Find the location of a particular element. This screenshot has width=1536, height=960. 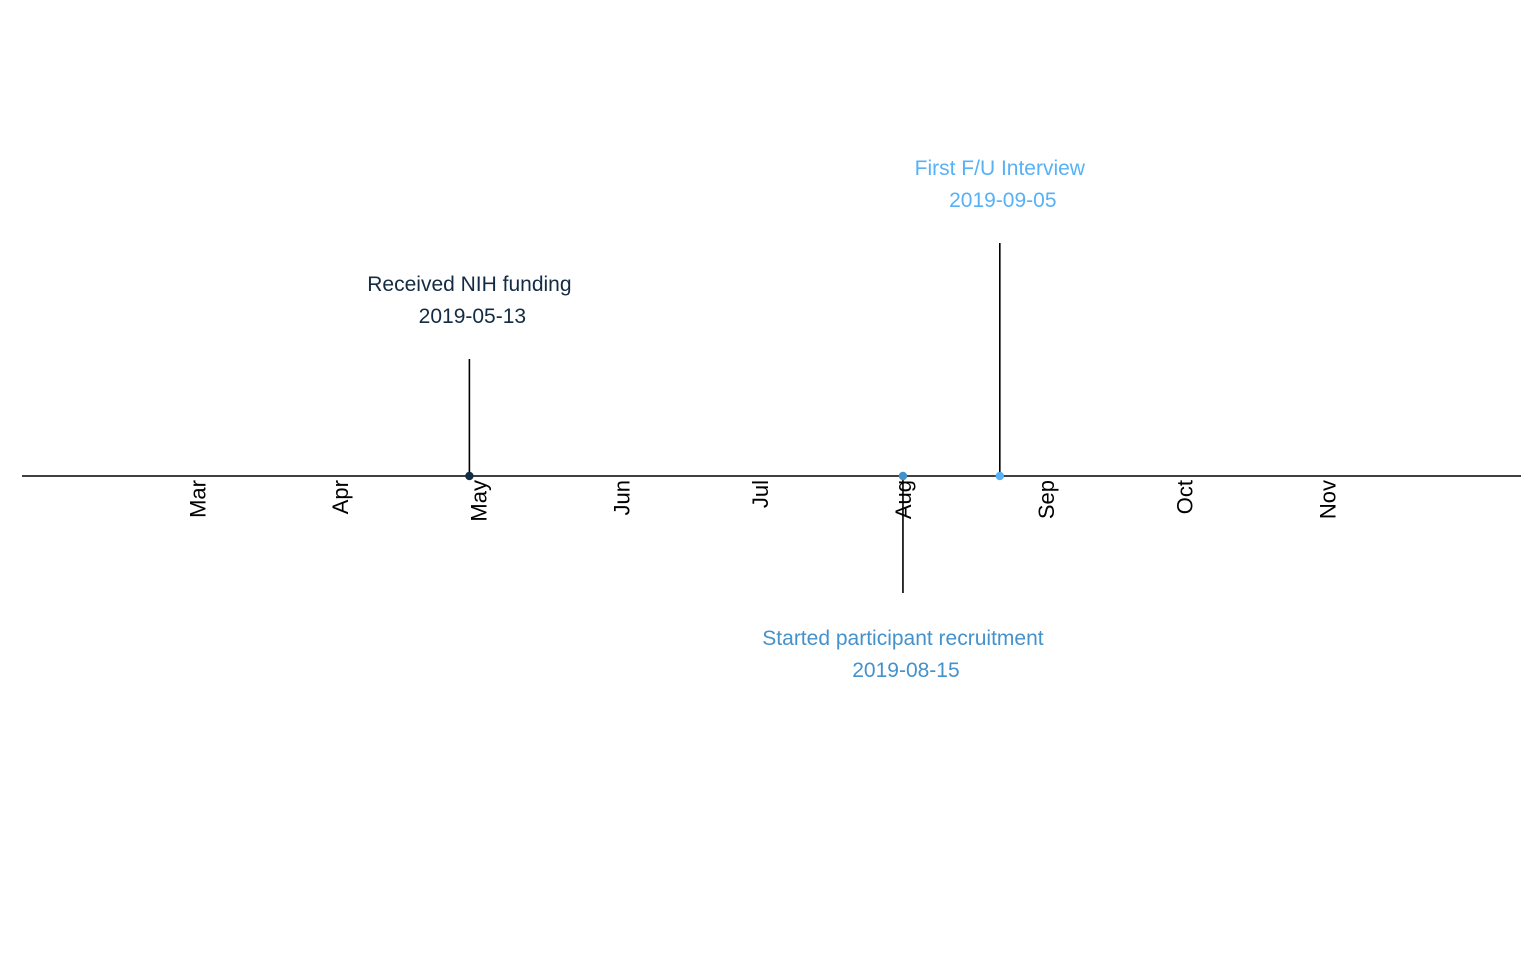

month-tick-label: Oct is located at coordinates (1184, 497).